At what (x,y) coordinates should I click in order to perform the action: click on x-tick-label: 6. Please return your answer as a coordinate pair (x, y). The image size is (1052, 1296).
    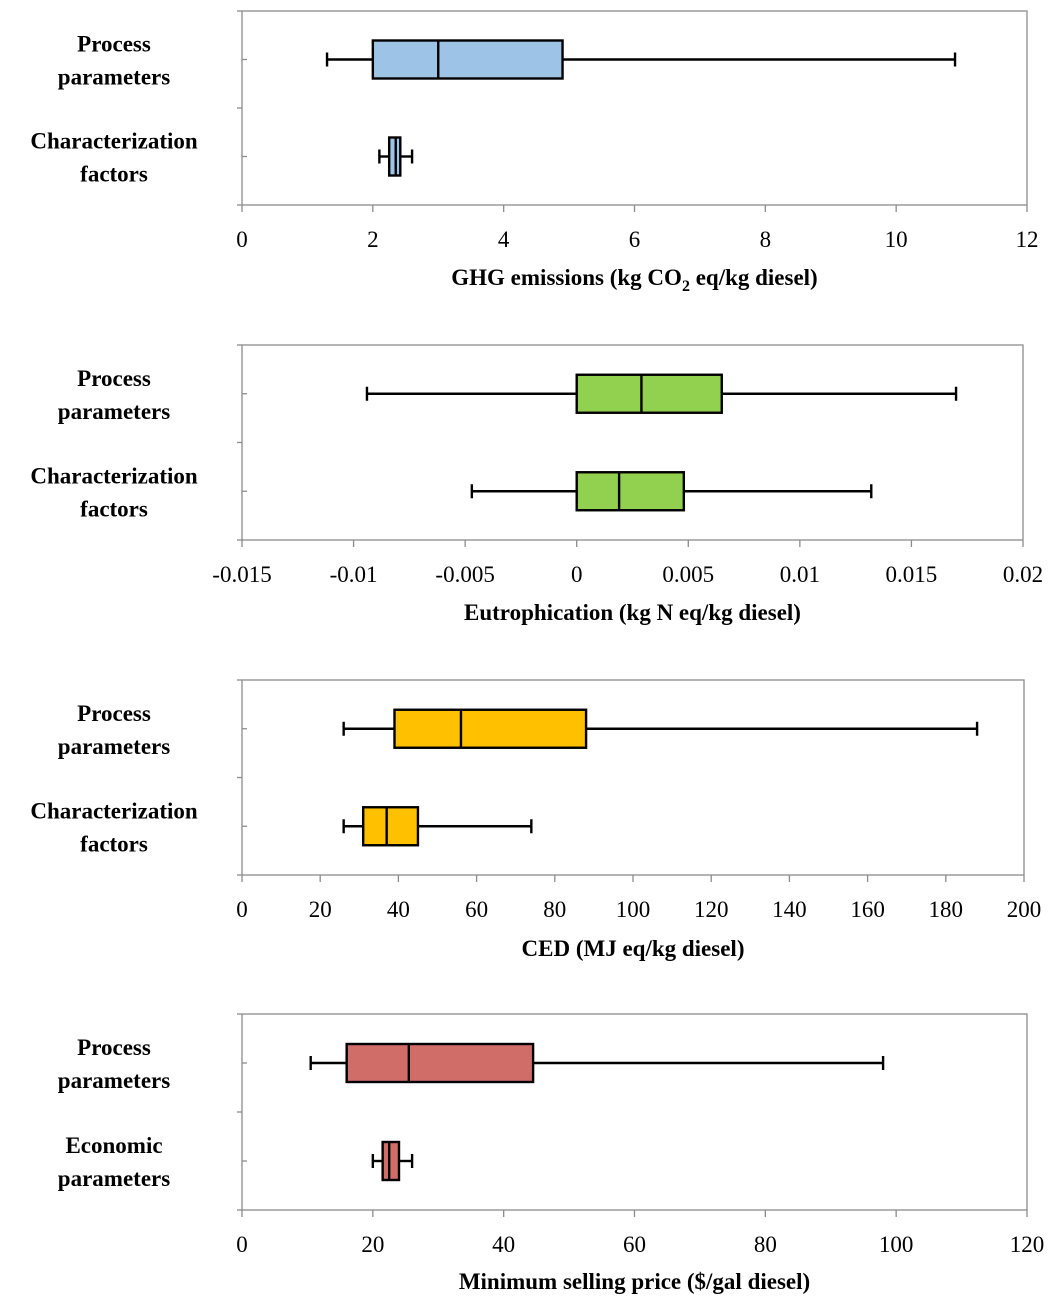
    Looking at the image, I should click on (635, 239).